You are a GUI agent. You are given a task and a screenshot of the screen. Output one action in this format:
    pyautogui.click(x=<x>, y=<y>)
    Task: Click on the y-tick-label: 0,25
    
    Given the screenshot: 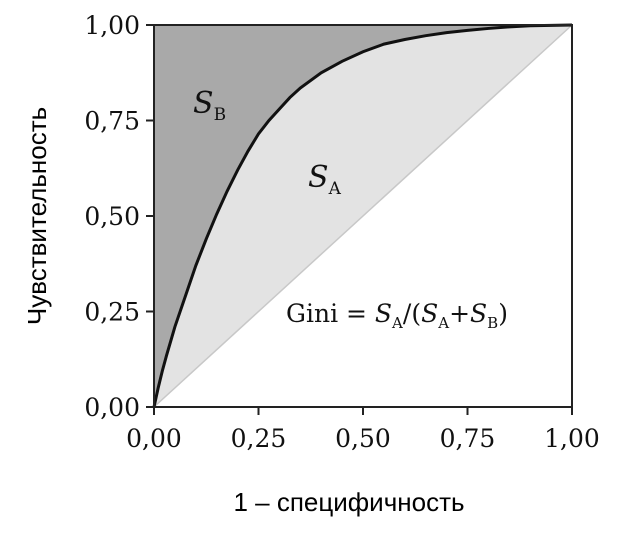 What is the action you would take?
    pyautogui.click(x=112, y=312)
    